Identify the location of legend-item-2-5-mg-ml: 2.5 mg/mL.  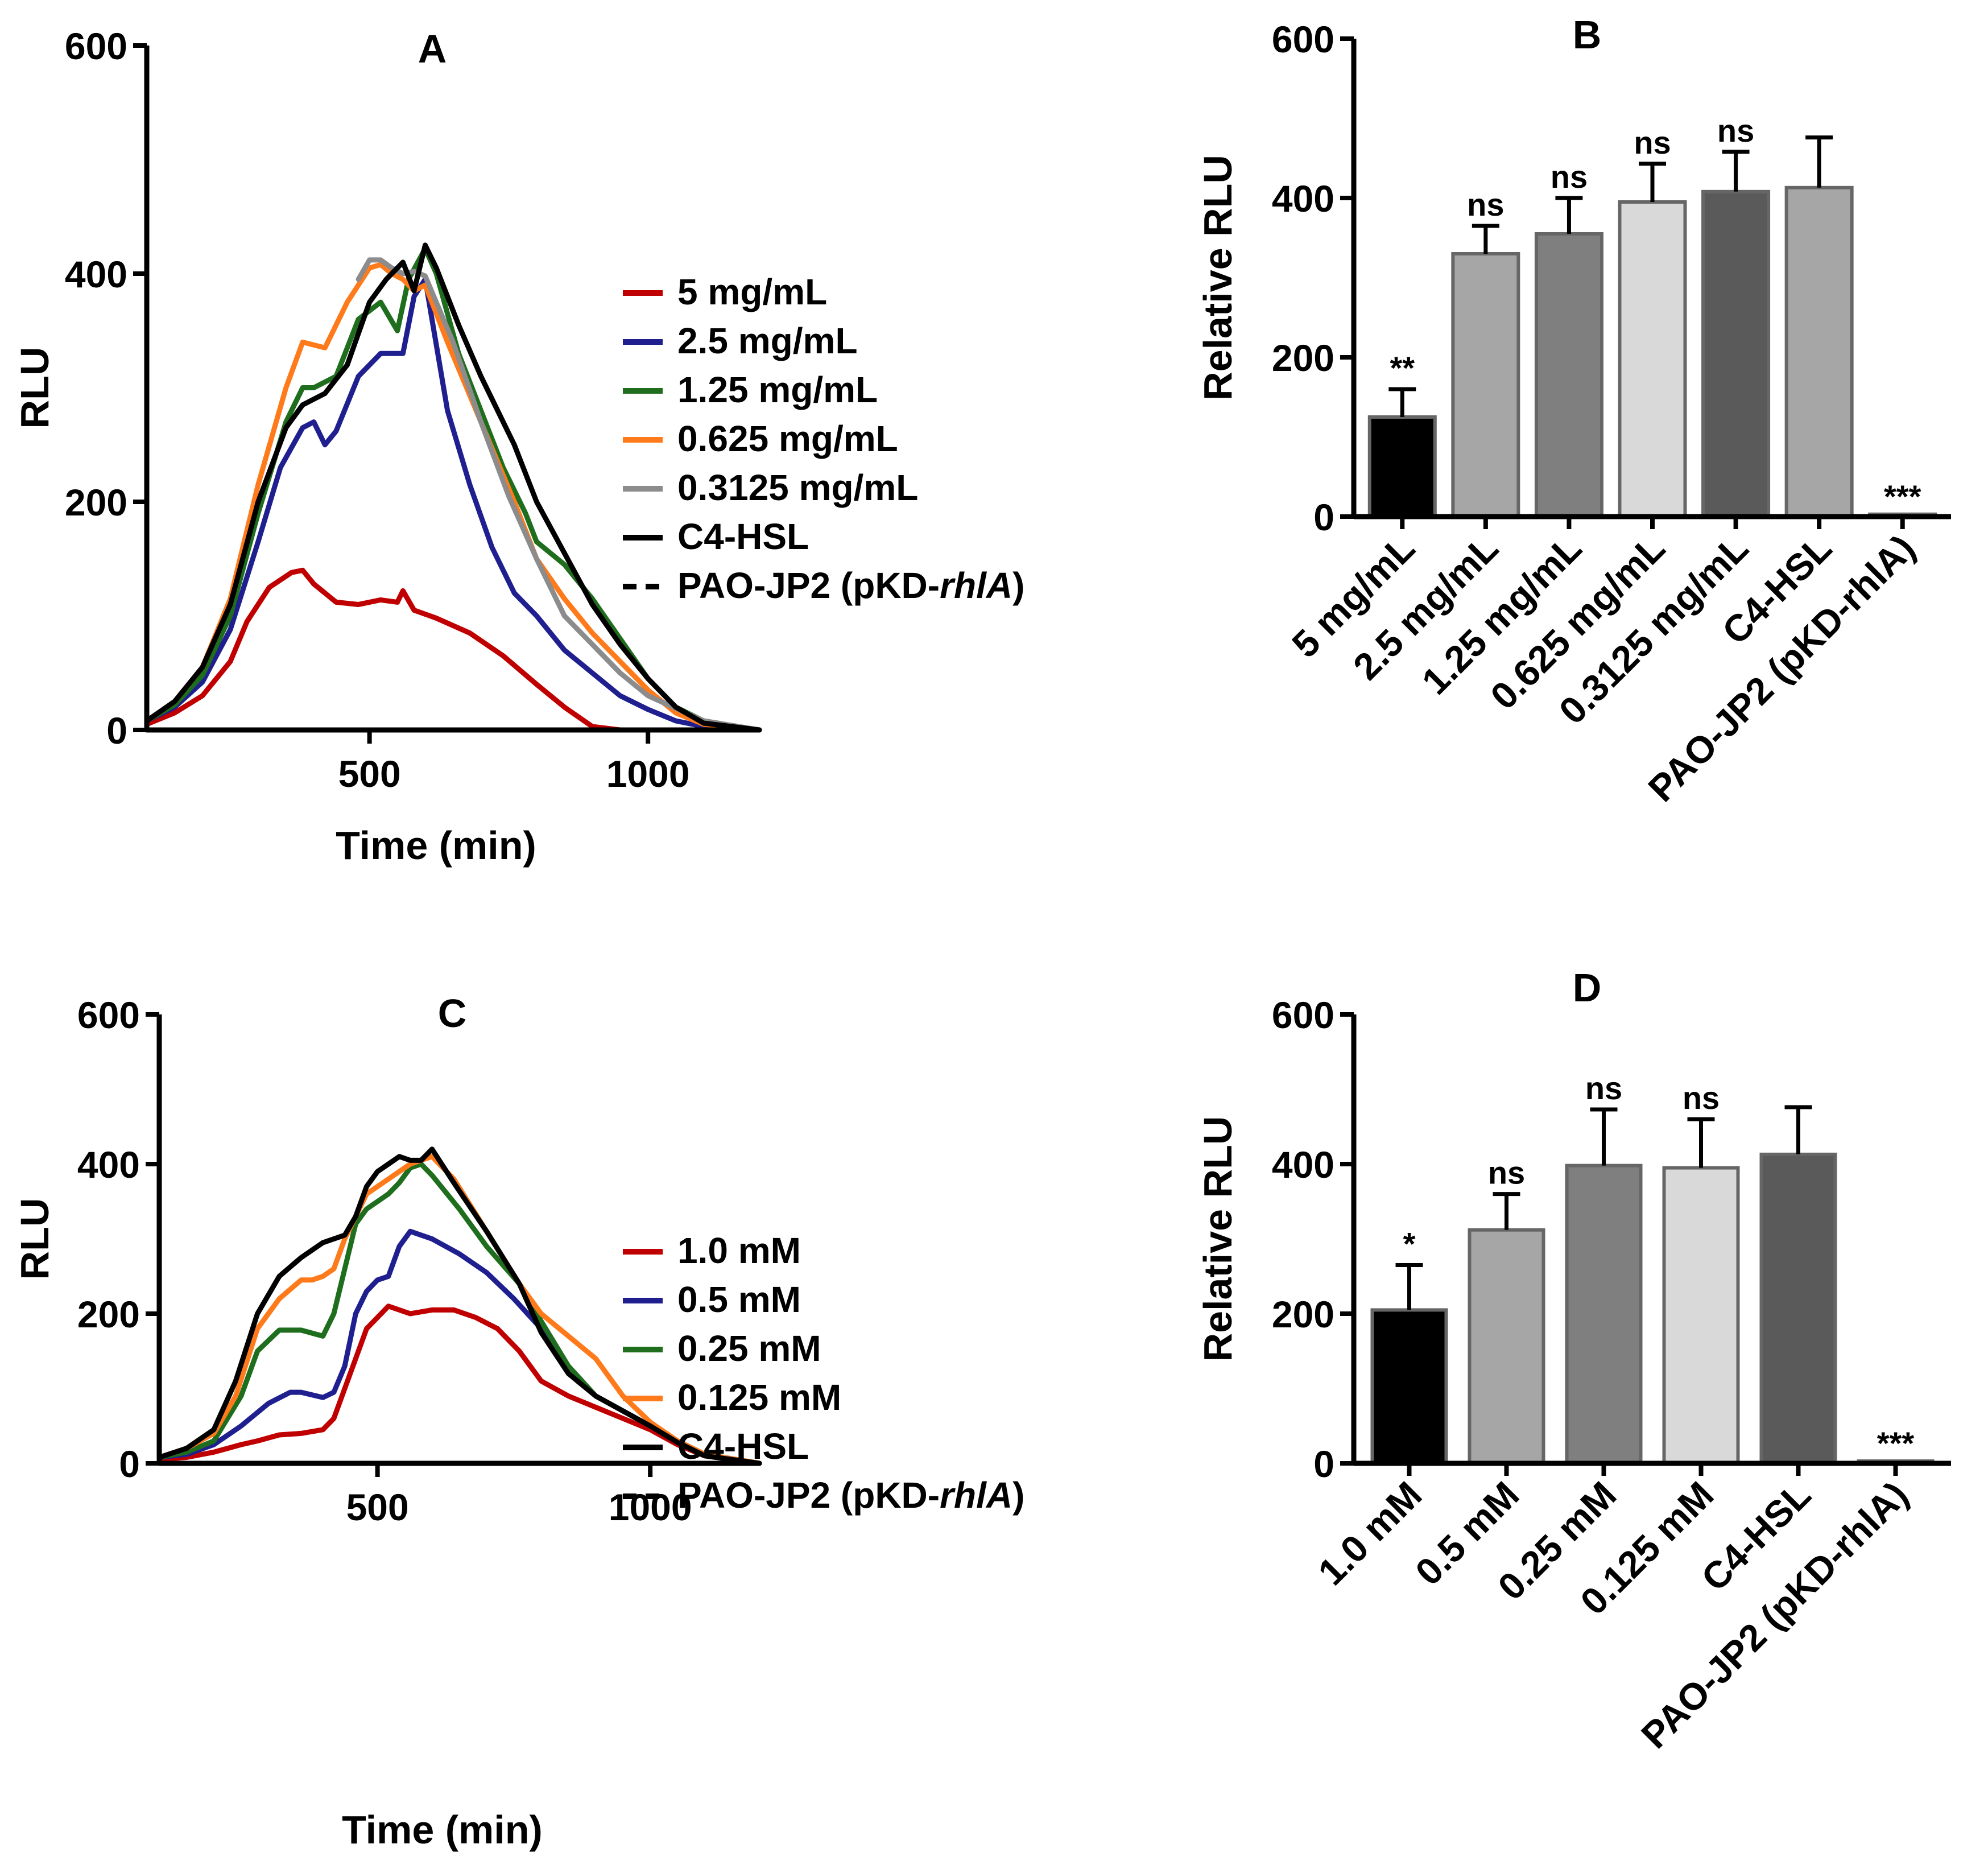
(741, 340).